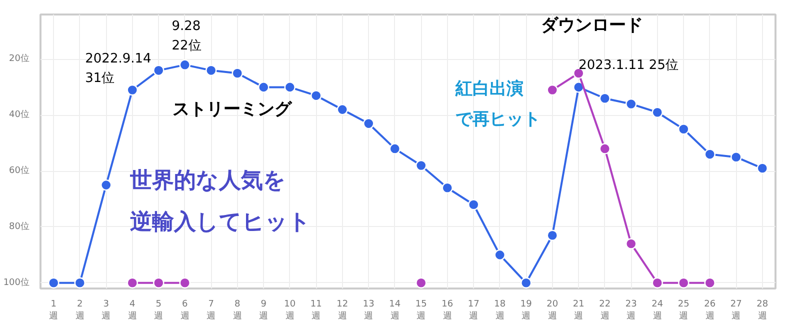 The image size is (803, 324). I want to click on x-tick-label: 3 週, so click(106, 311).